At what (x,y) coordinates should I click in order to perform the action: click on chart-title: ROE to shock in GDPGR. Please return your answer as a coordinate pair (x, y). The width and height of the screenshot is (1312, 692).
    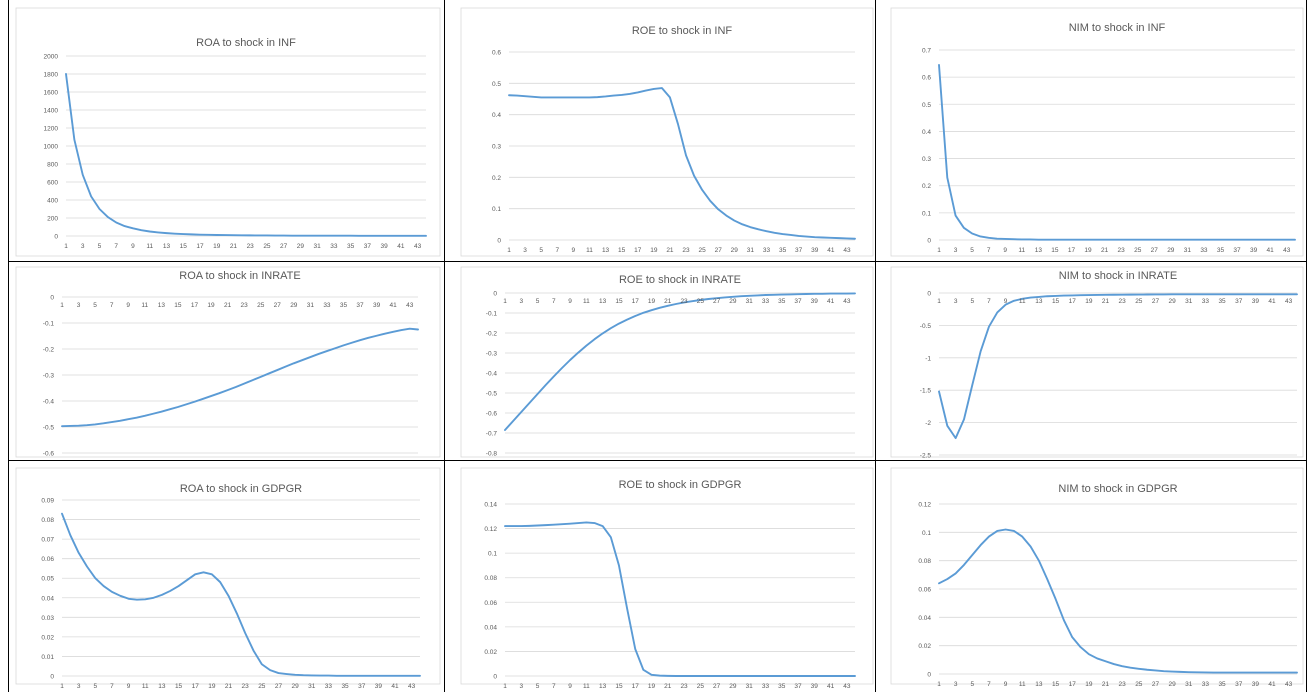
    Looking at the image, I should click on (680, 485).